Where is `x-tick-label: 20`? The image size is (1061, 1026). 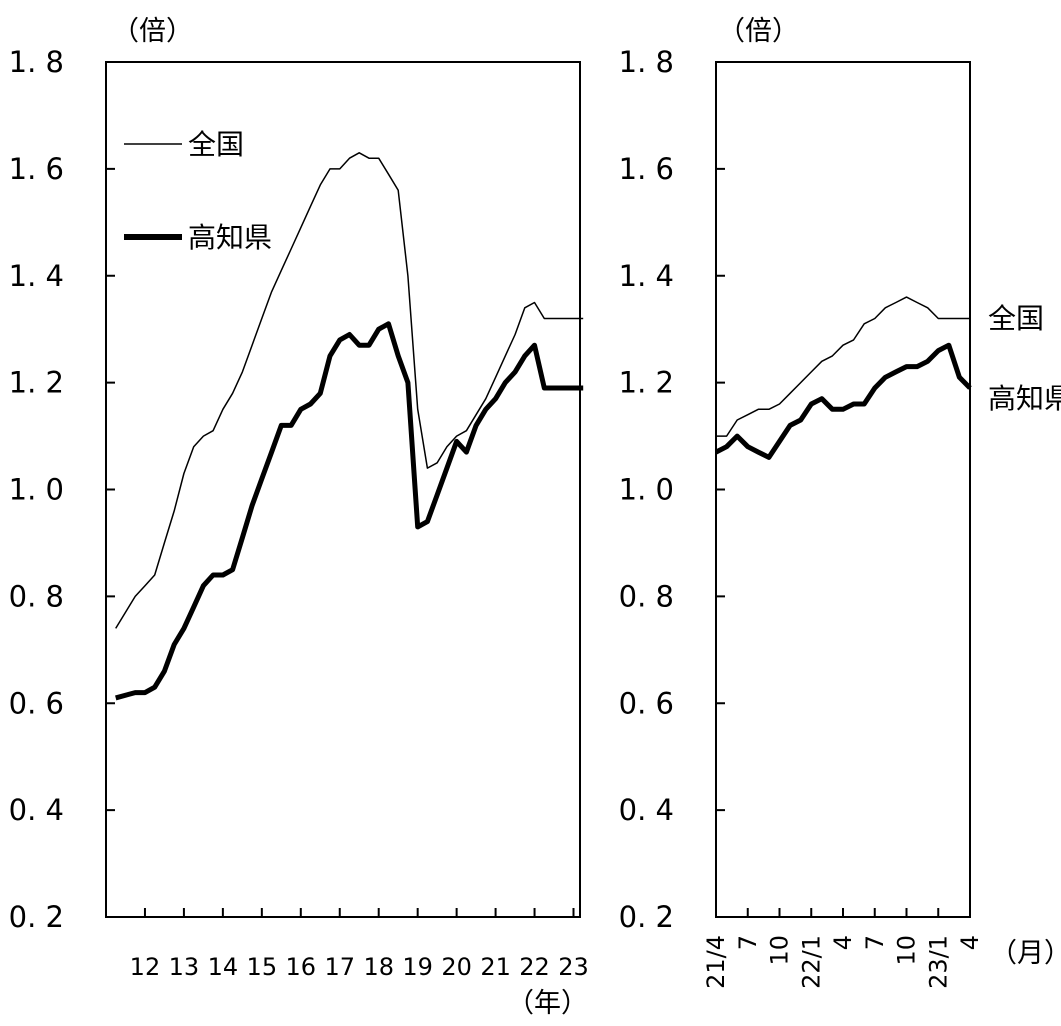
x-tick-label: 20 is located at coordinates (456, 967).